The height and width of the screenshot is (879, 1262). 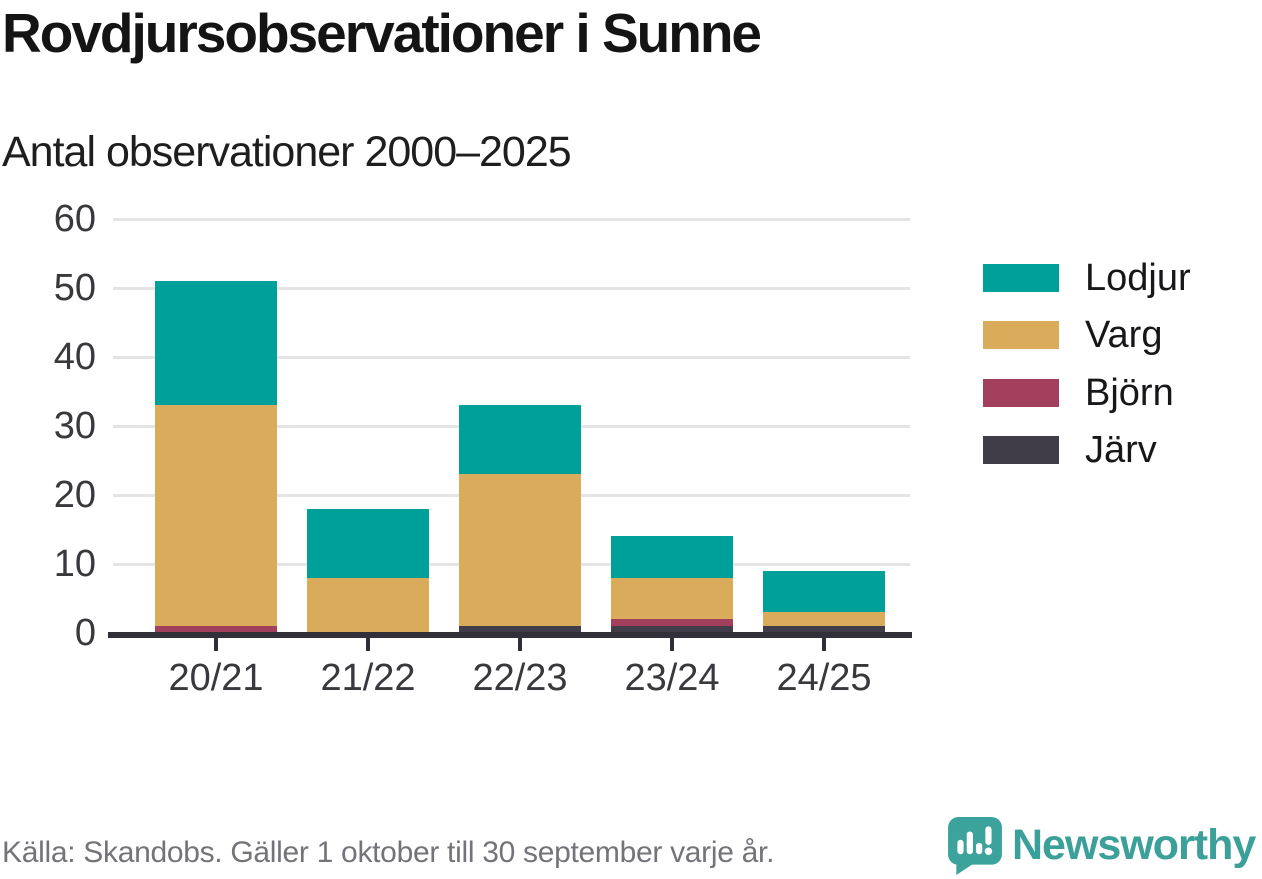 What do you see at coordinates (672, 629) in the screenshot?
I see `bar-segment-järv-23-24` at bounding box center [672, 629].